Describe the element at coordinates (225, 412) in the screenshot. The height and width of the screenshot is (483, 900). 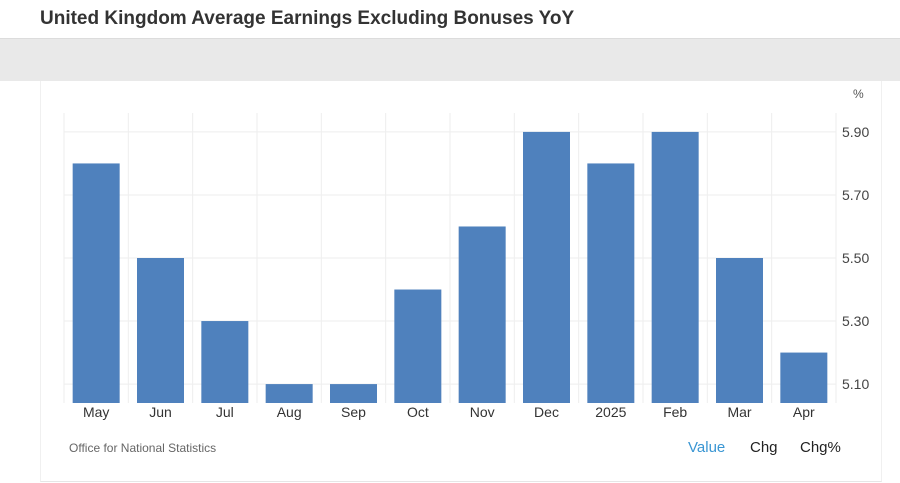
I see `x-tick-label: Jul` at that location.